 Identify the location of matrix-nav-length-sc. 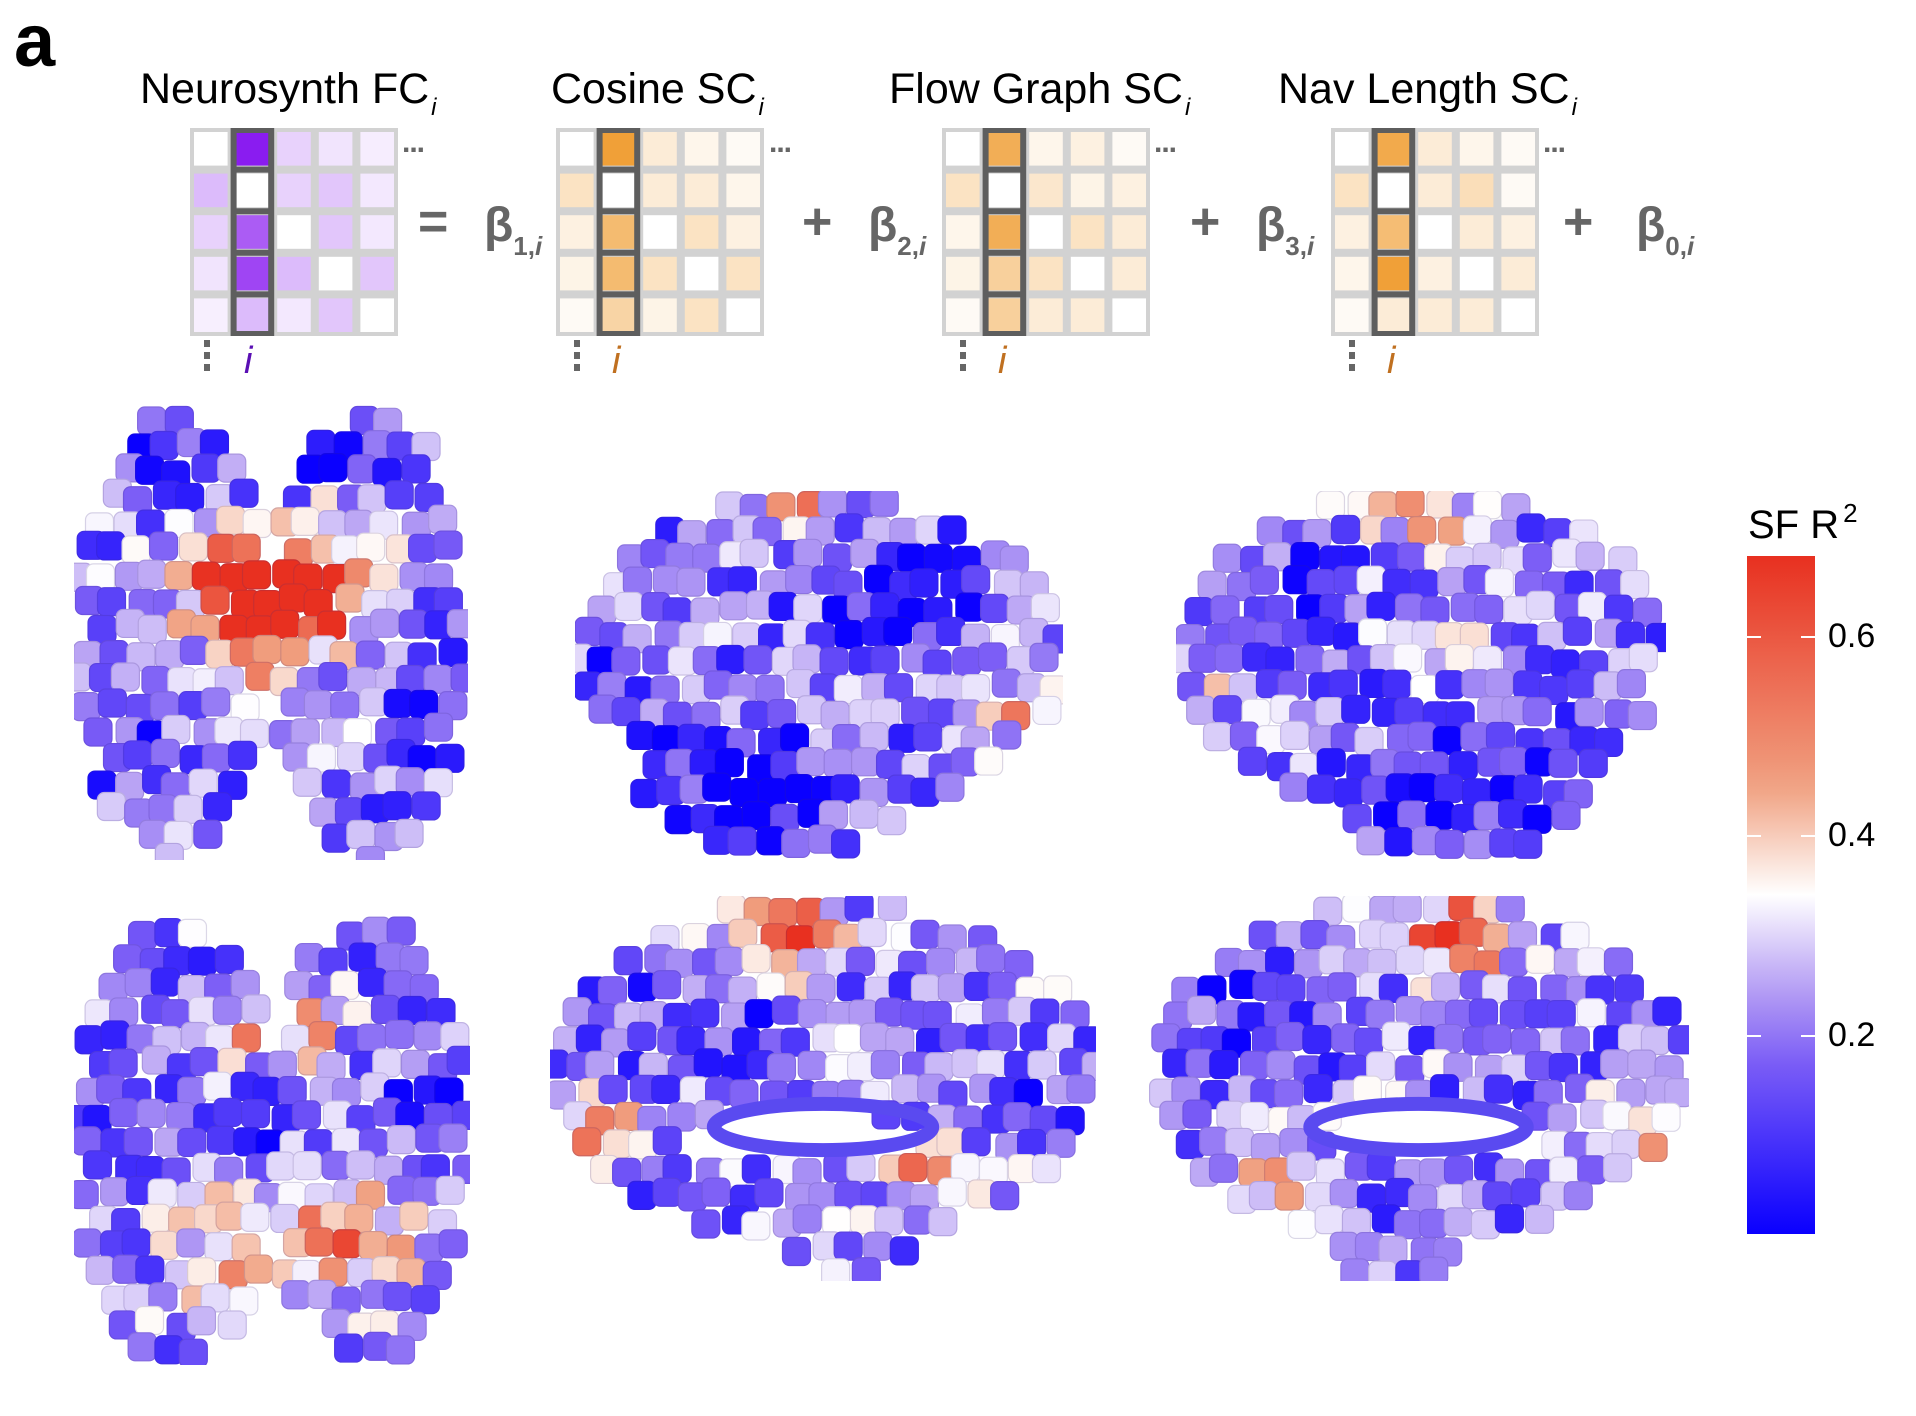
(1435, 232).